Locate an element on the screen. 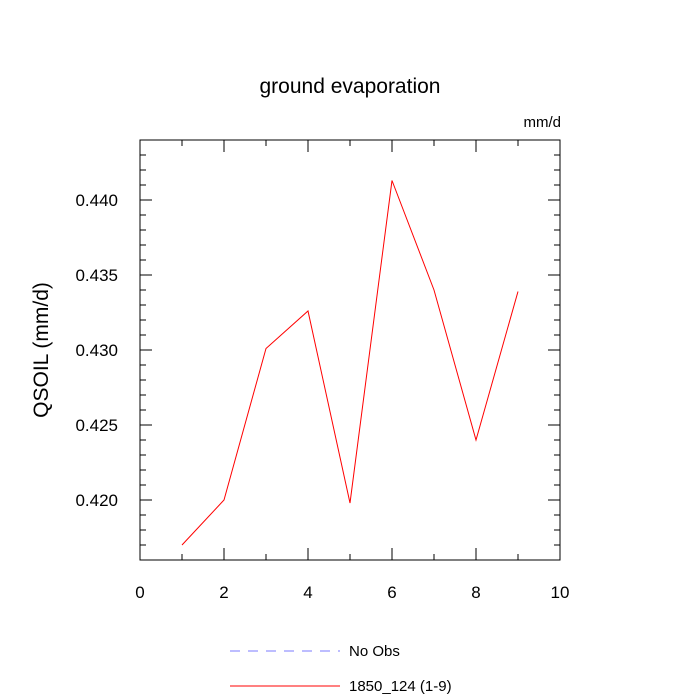  chart-title: ground evaporation is located at coordinates (350, 86).